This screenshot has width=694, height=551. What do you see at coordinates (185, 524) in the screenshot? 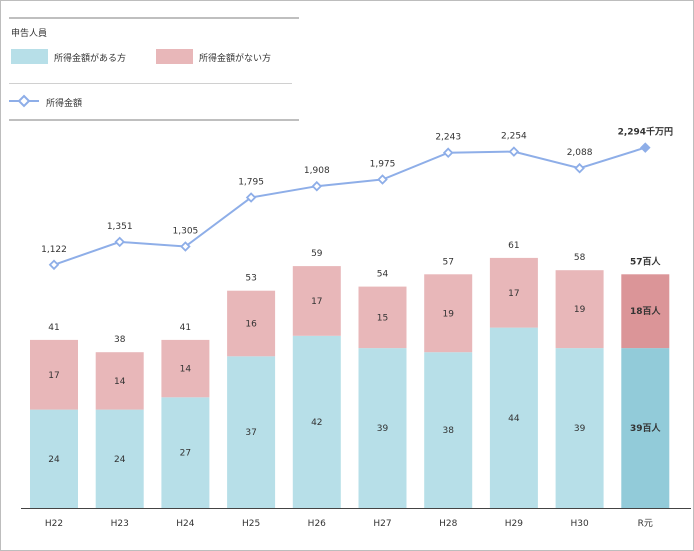
I see `x-tick-label: H24` at bounding box center [185, 524].